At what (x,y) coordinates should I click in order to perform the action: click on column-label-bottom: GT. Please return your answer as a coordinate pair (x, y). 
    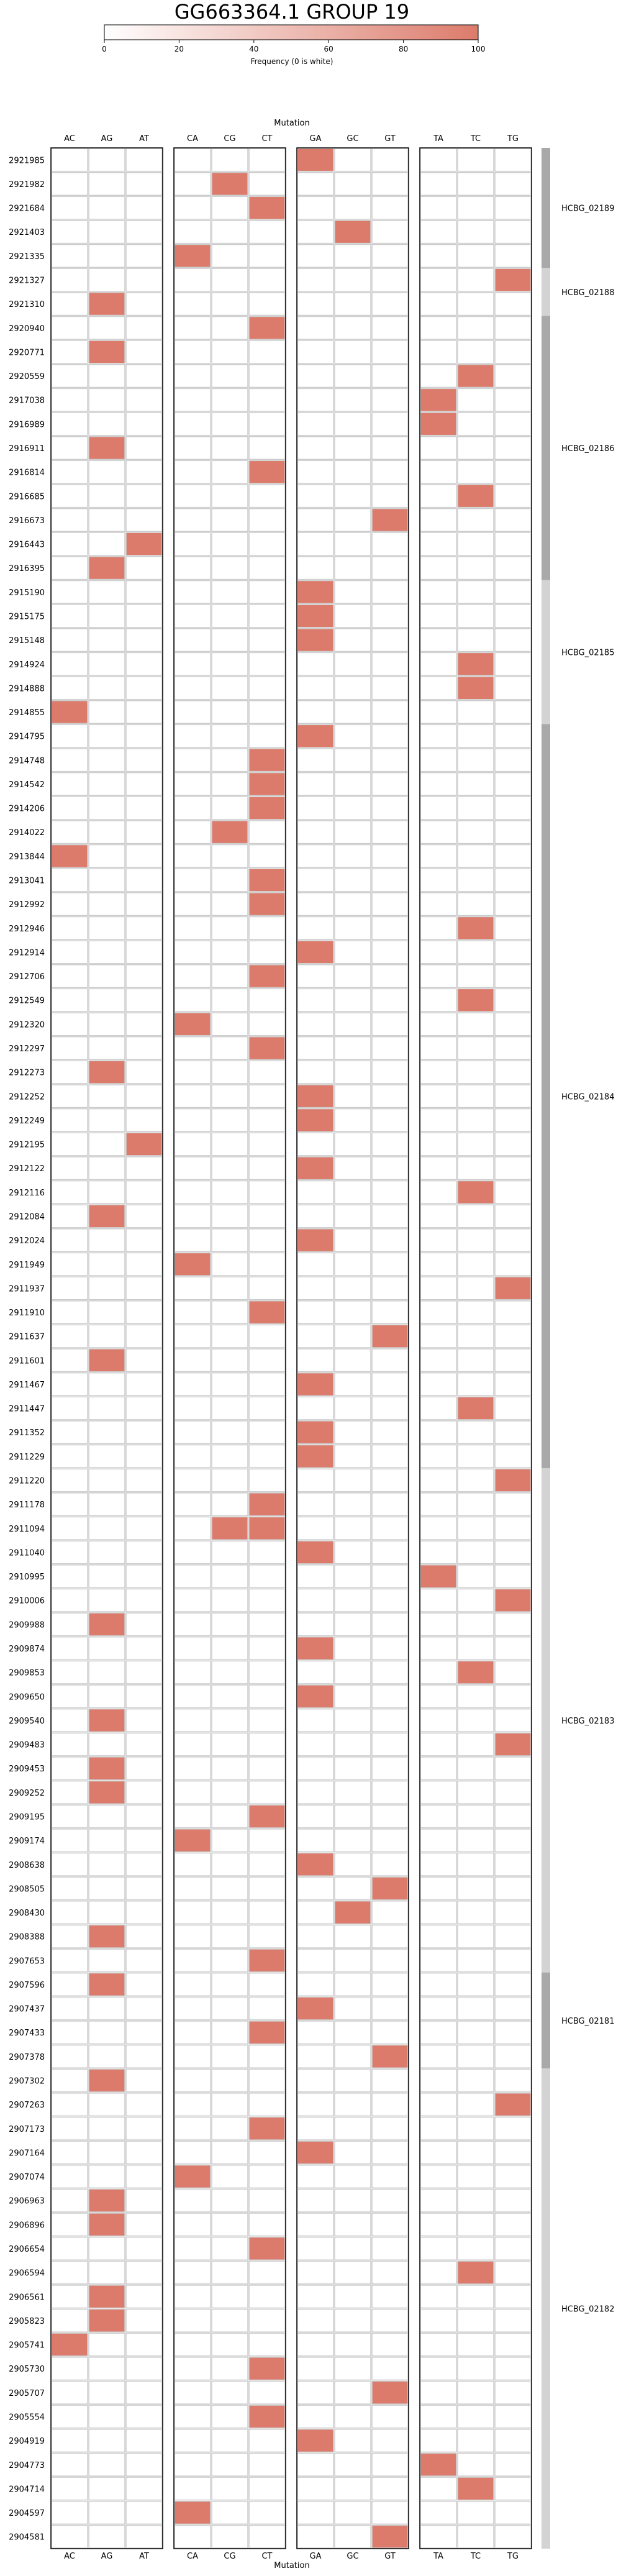
    Looking at the image, I should click on (390, 2556).